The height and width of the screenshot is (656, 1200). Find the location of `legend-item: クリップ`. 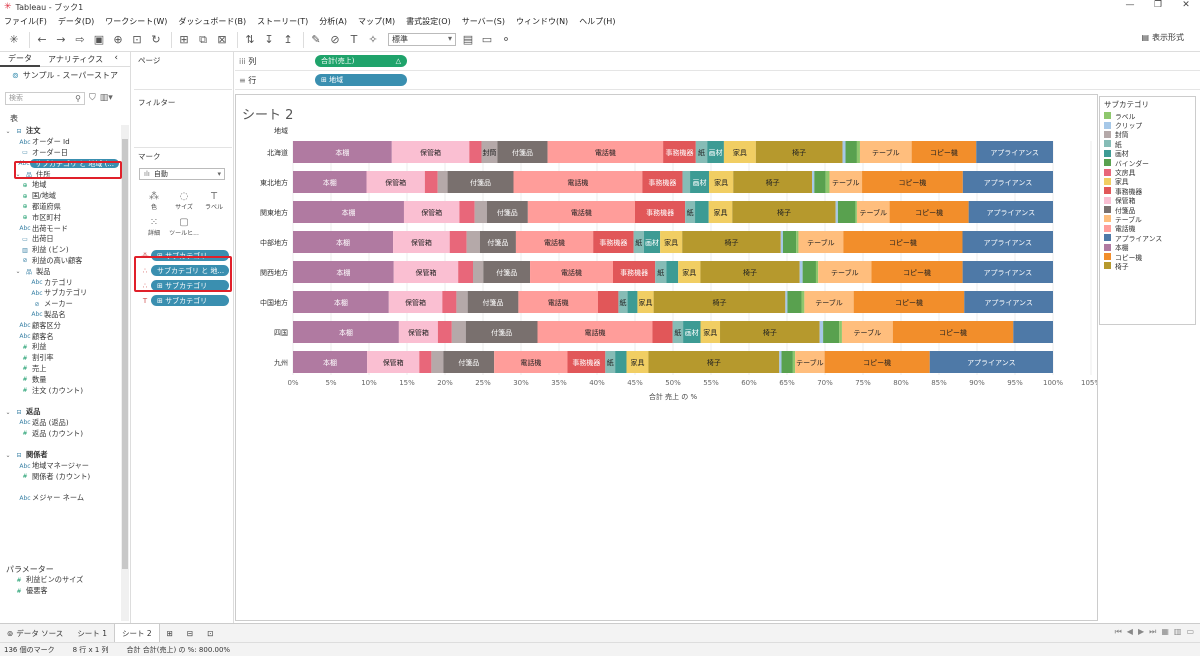

legend-item: クリップ is located at coordinates (1147, 125).